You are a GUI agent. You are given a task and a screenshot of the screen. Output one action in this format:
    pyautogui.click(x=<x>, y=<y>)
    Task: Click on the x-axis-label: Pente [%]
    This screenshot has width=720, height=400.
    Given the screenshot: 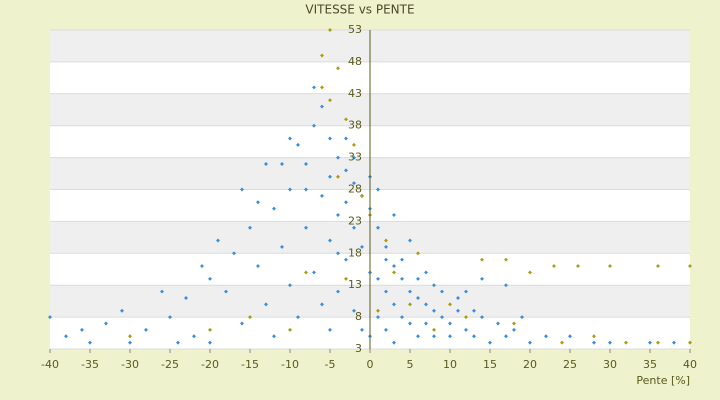 What is the action you would take?
    pyautogui.click(x=663, y=380)
    